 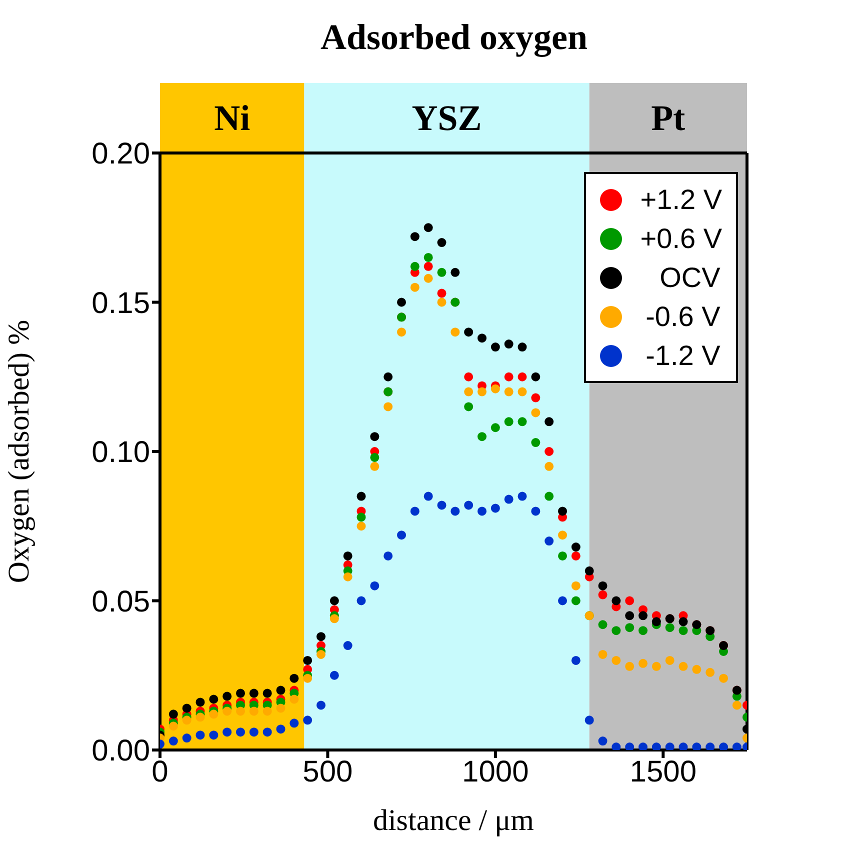 I want to click on y-tick-label: 0.10, so click(x=121, y=453).